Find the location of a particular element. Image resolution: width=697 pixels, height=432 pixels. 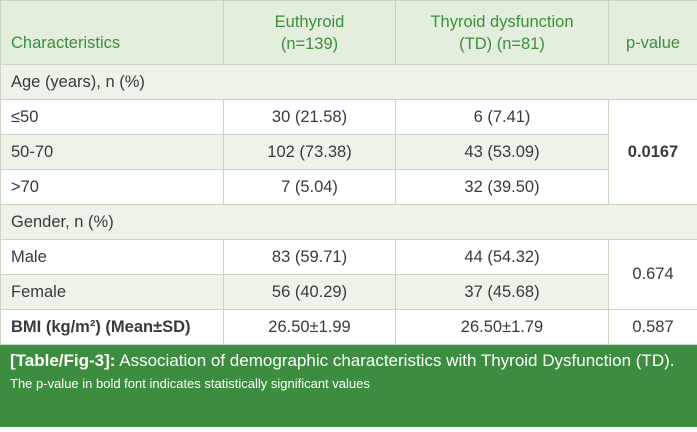

cell: 44 (54.32) is located at coordinates (502, 257).